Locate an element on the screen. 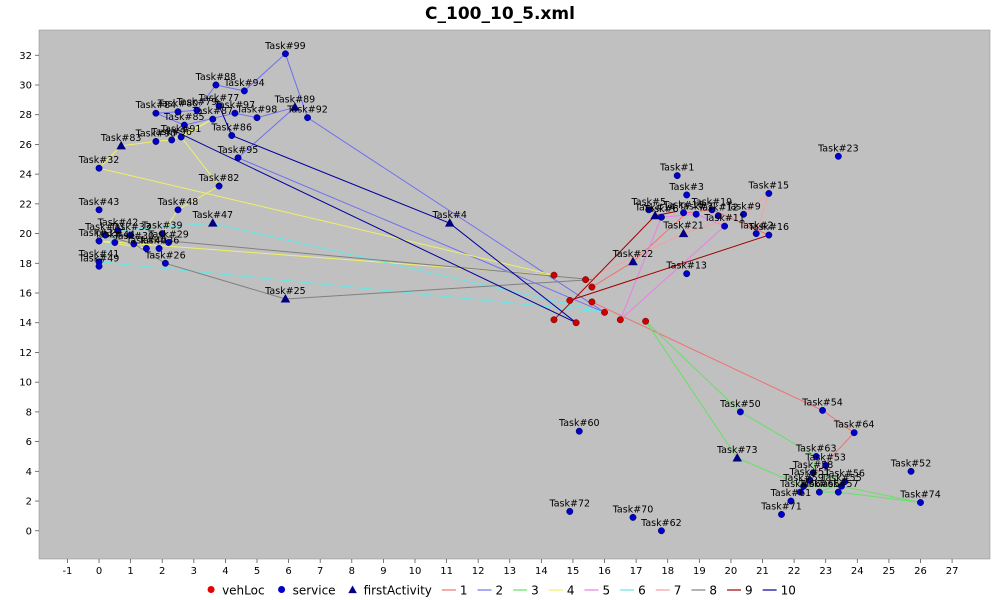 Image resolution: width=1000 pixels, height=600 pixels. chart-title: C_100_10_5.xml is located at coordinates (500, 14).